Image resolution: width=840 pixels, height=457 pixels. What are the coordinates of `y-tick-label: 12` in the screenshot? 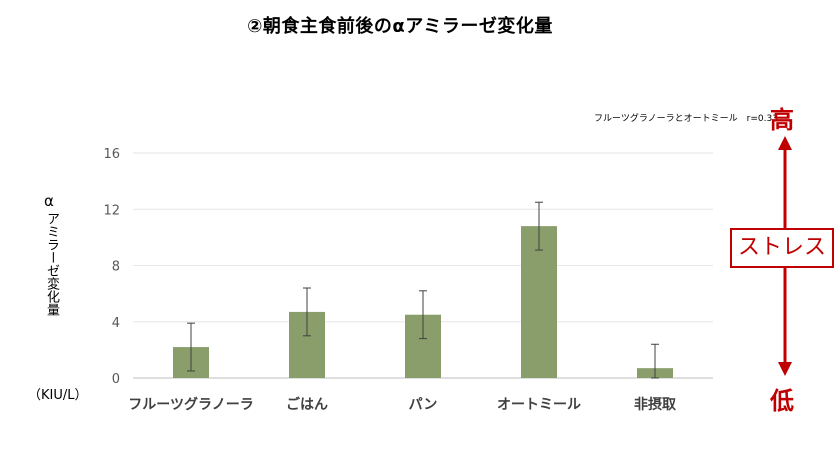 It's located at (111, 210).